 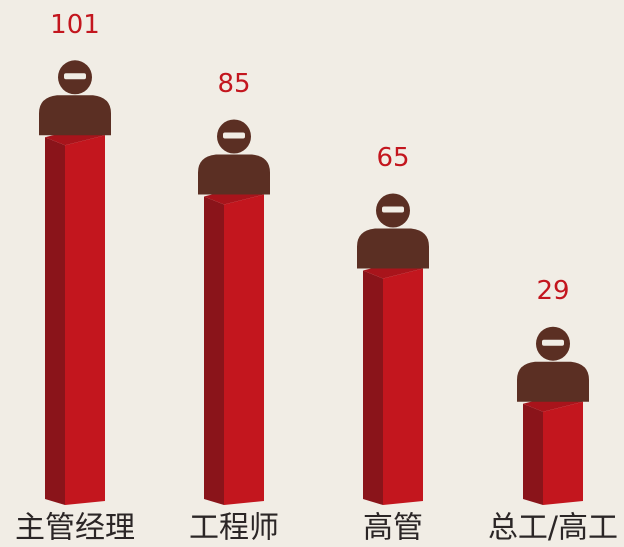 I want to click on x-tick-label: 工程师, so click(x=234, y=528).